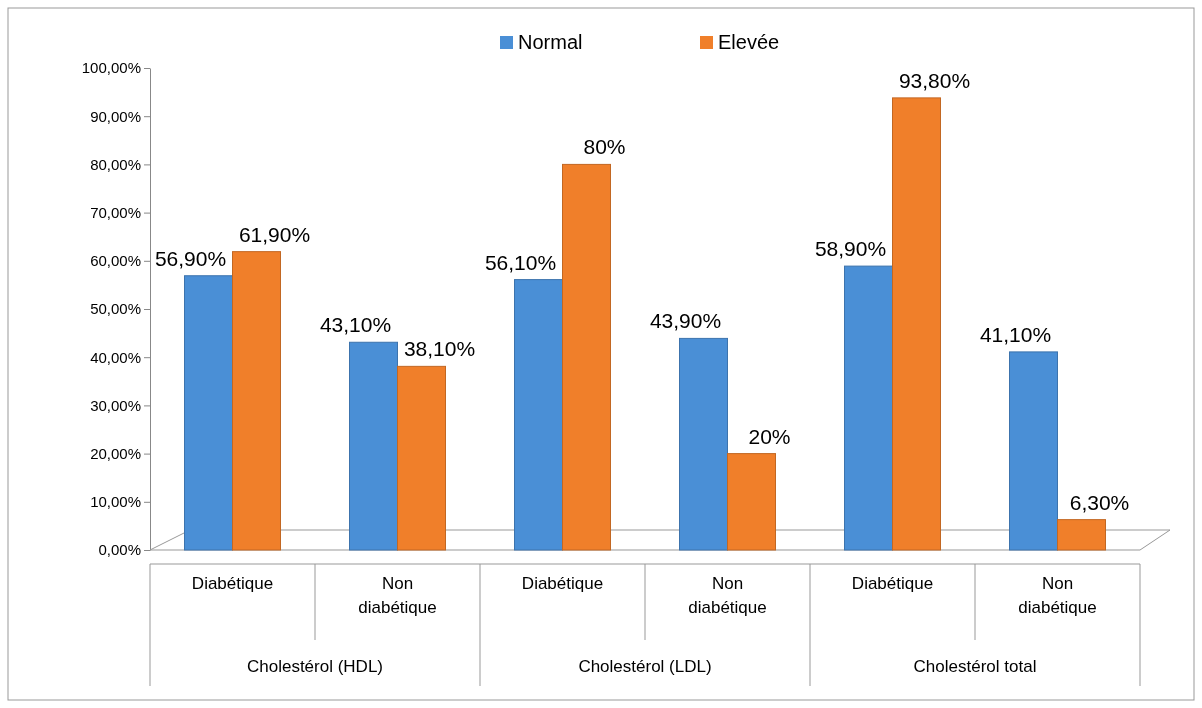 Image resolution: width=1202 pixels, height=708 pixels. I want to click on y-tick-label: 90,00%, so click(115, 116).